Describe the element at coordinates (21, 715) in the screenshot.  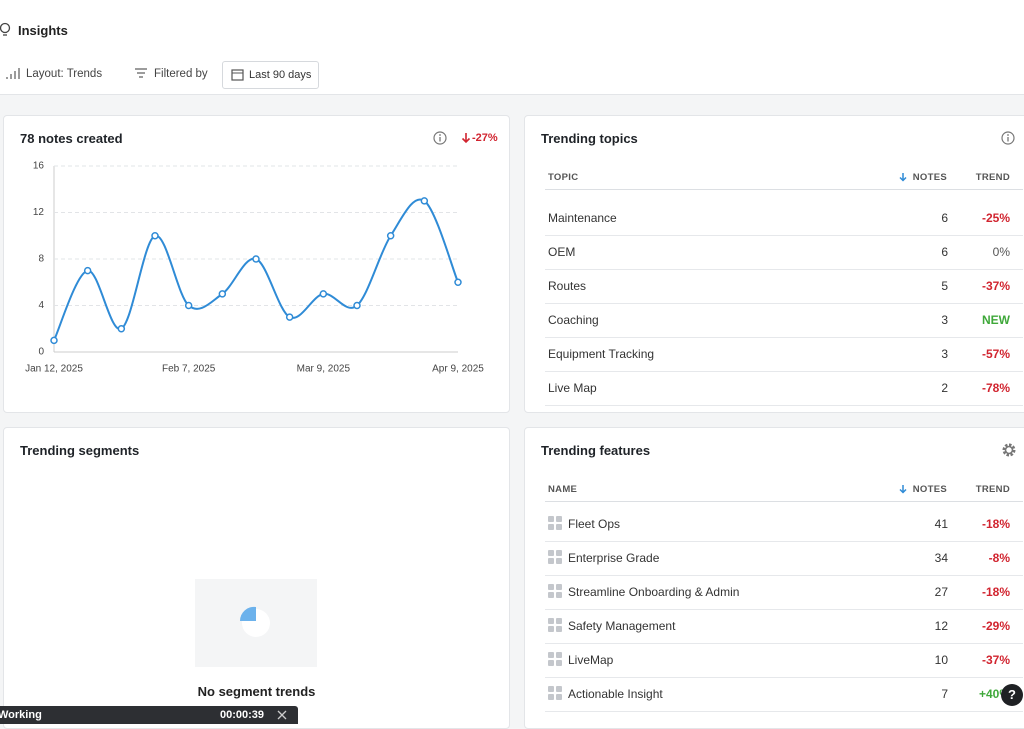
I see `recorder-status: Working` at that location.